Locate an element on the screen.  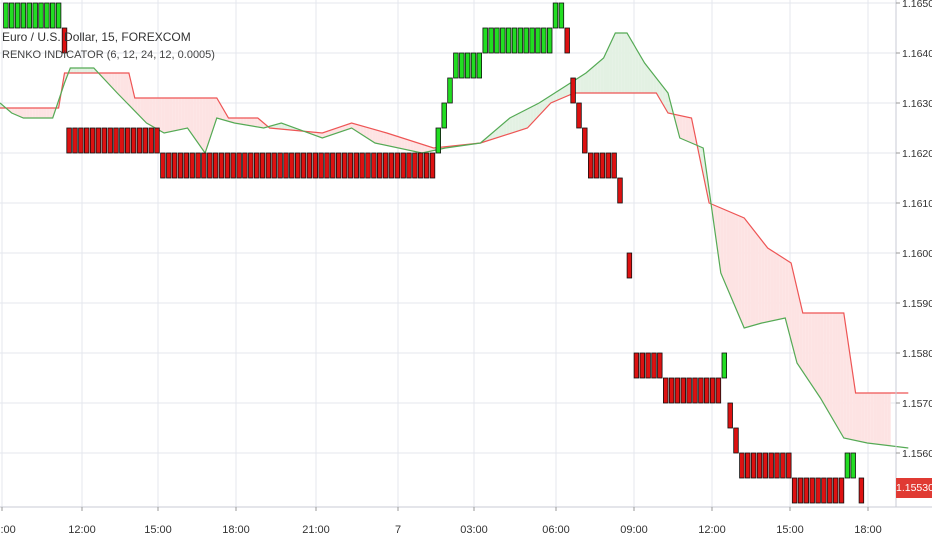
time-tick-label: 09:00 is located at coordinates (634, 530).